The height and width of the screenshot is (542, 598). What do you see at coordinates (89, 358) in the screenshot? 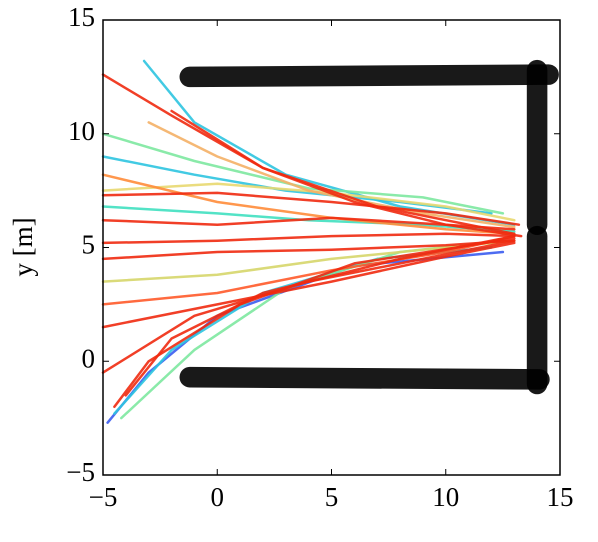
I see `y-tick-label: 0` at bounding box center [89, 358].